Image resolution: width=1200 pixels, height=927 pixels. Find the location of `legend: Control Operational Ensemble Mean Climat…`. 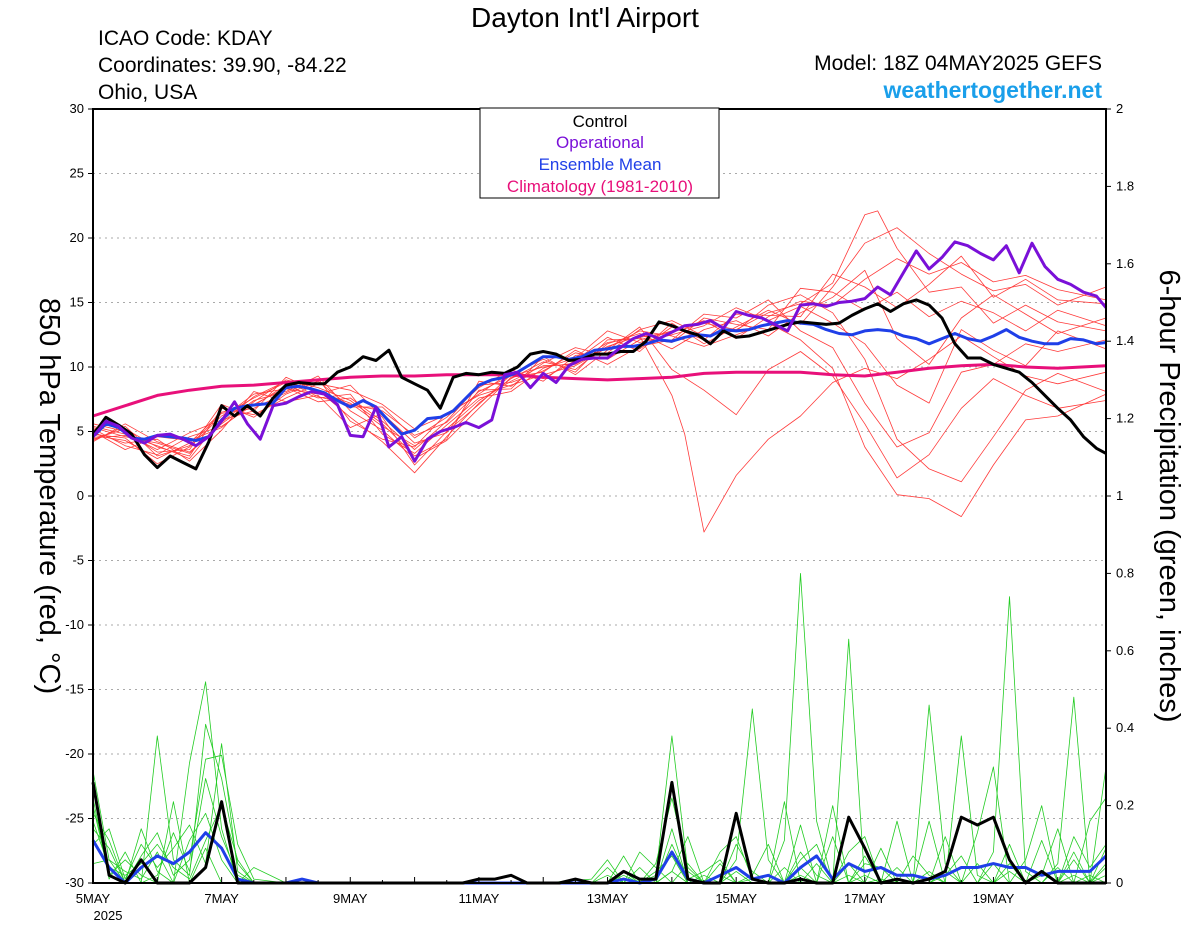

legend: Control Operational Ensemble Mean Climat… is located at coordinates (599, 153).